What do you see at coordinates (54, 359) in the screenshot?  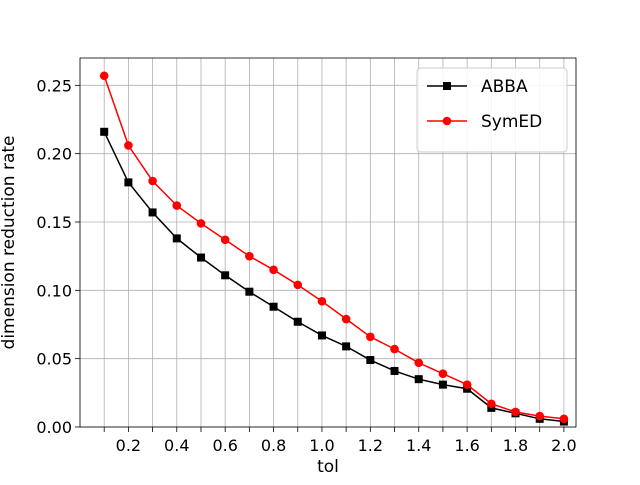 I see `y-tick-label: 0.05` at bounding box center [54, 359].